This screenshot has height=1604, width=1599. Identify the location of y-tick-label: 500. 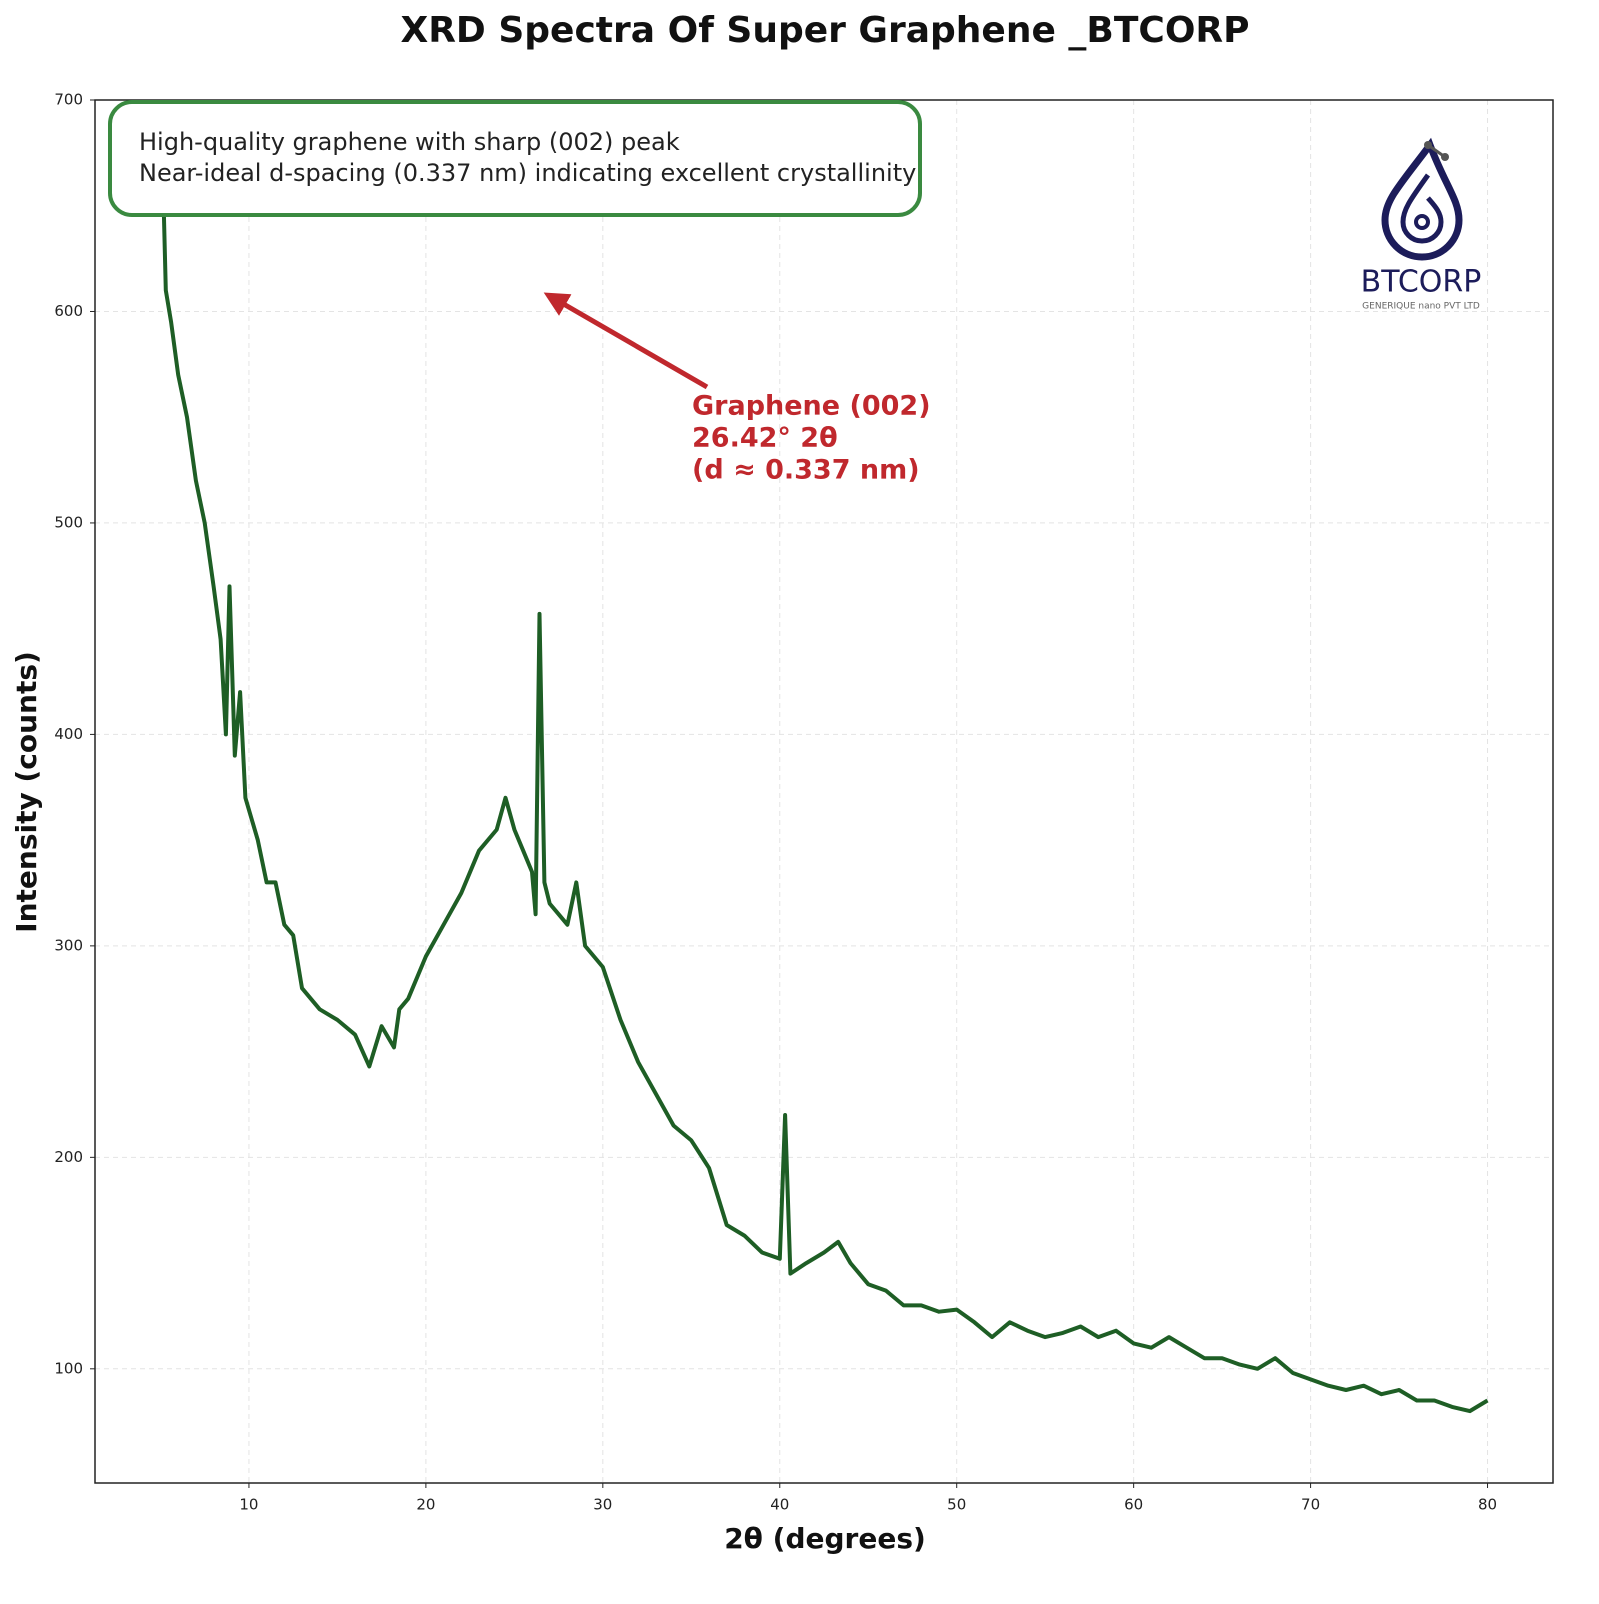
(68, 522).